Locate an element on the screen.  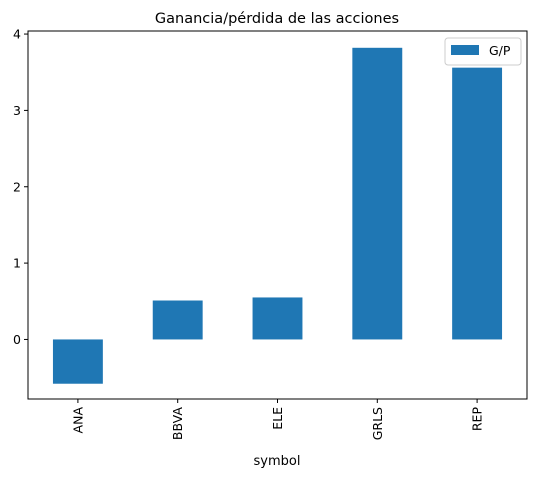
x-tick-label: BBVA is located at coordinates (177, 424).